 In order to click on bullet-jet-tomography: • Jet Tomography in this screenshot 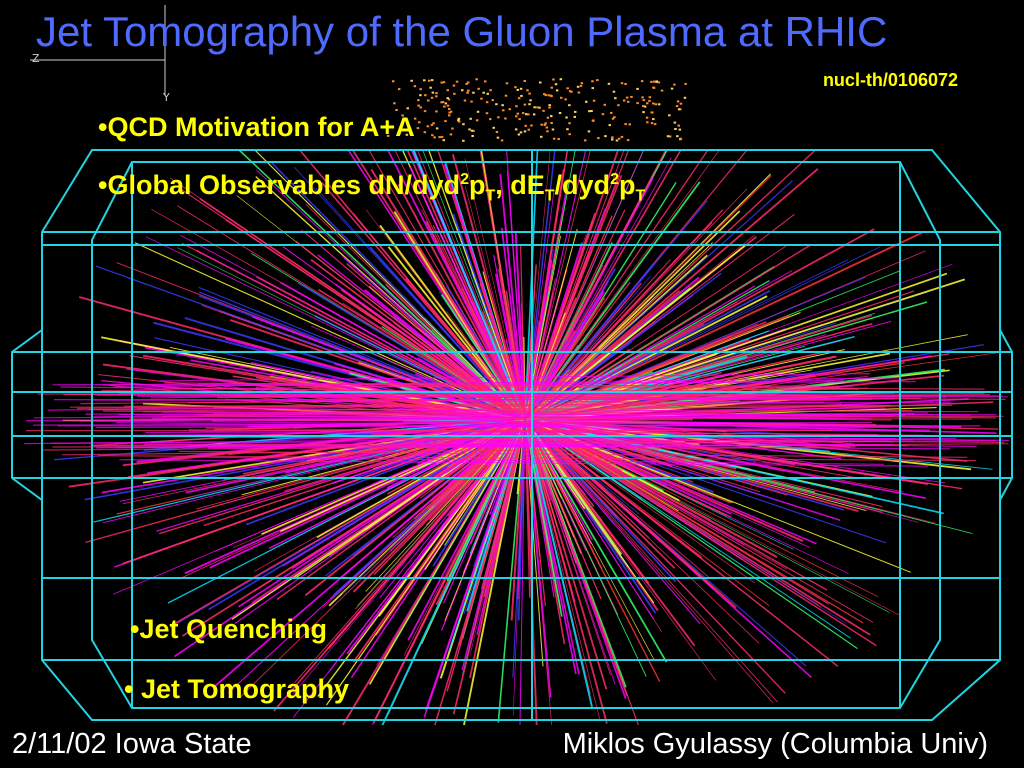, I will do `click(236, 689)`.